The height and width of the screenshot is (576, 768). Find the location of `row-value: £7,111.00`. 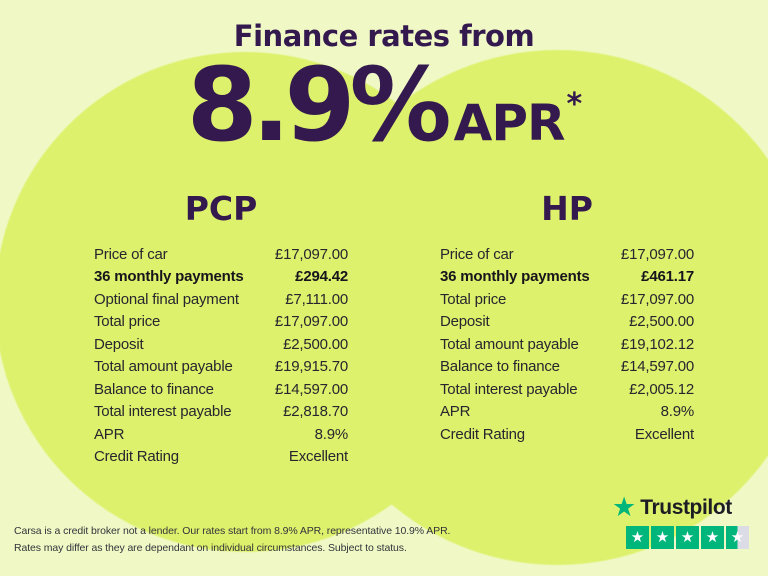

row-value: £7,111.00 is located at coordinates (316, 299).